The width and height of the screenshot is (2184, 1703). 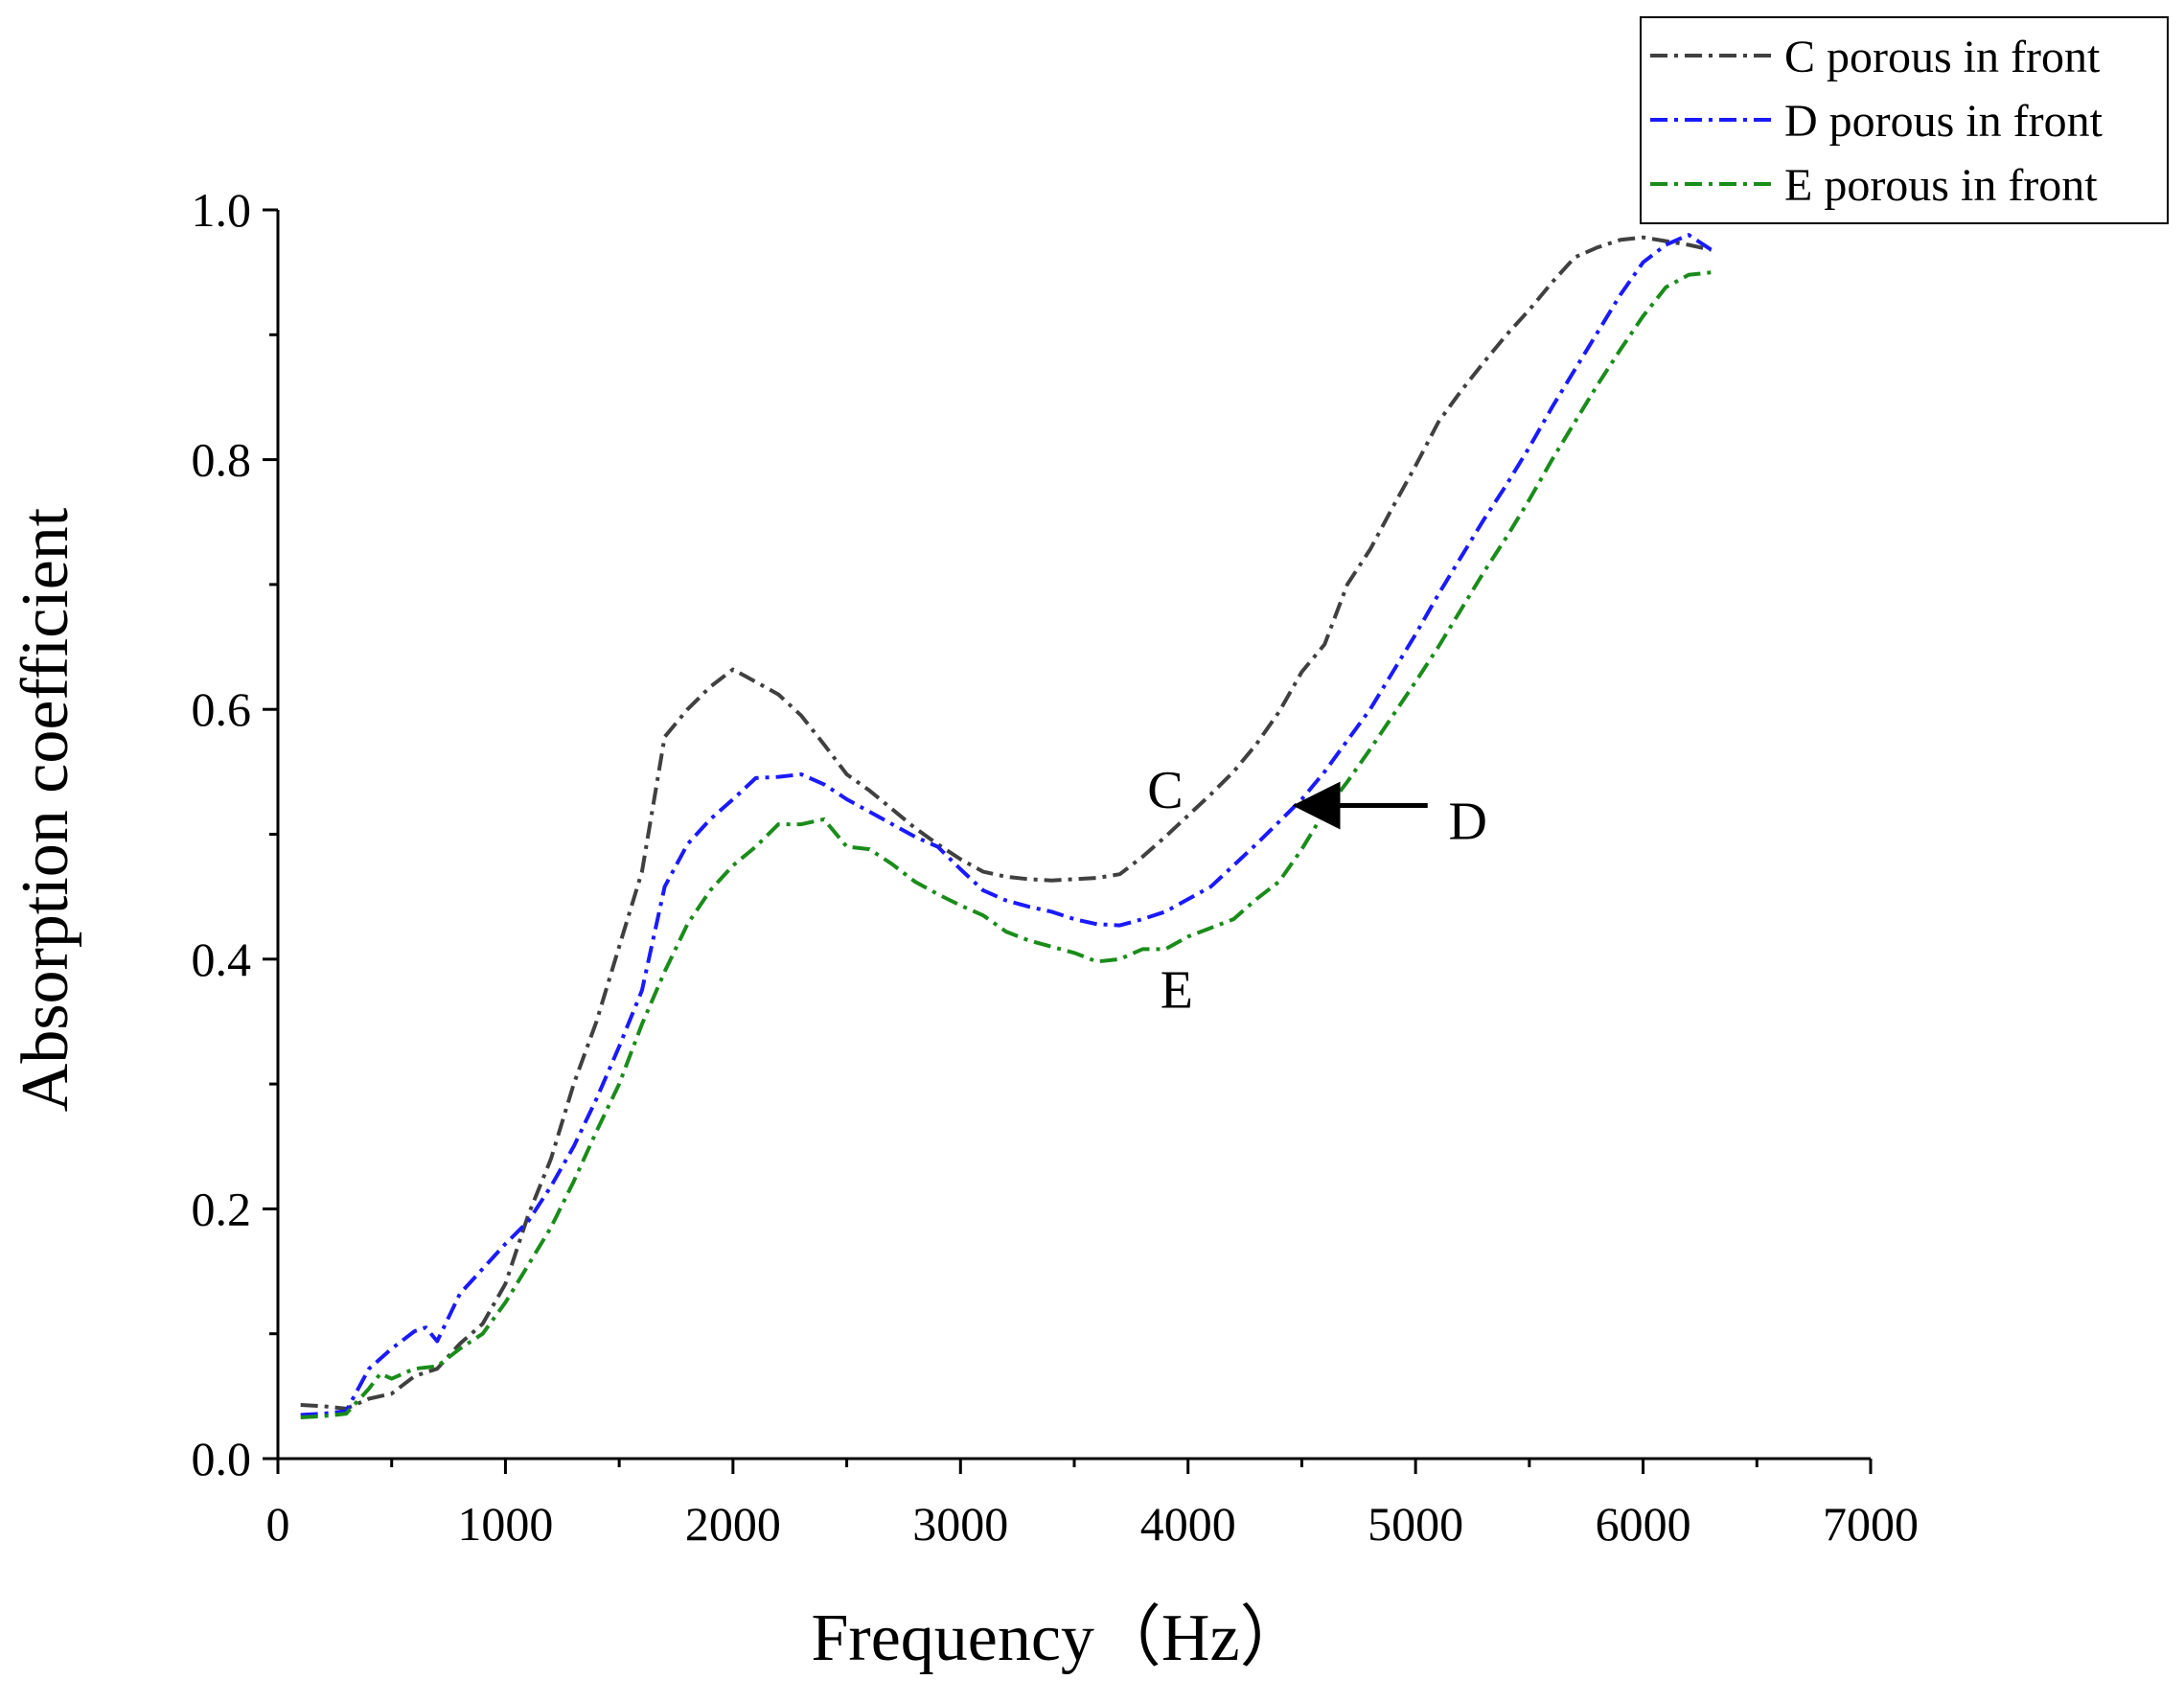 What do you see at coordinates (222, 1208) in the screenshot?
I see `y-tick-label: 0.2` at bounding box center [222, 1208].